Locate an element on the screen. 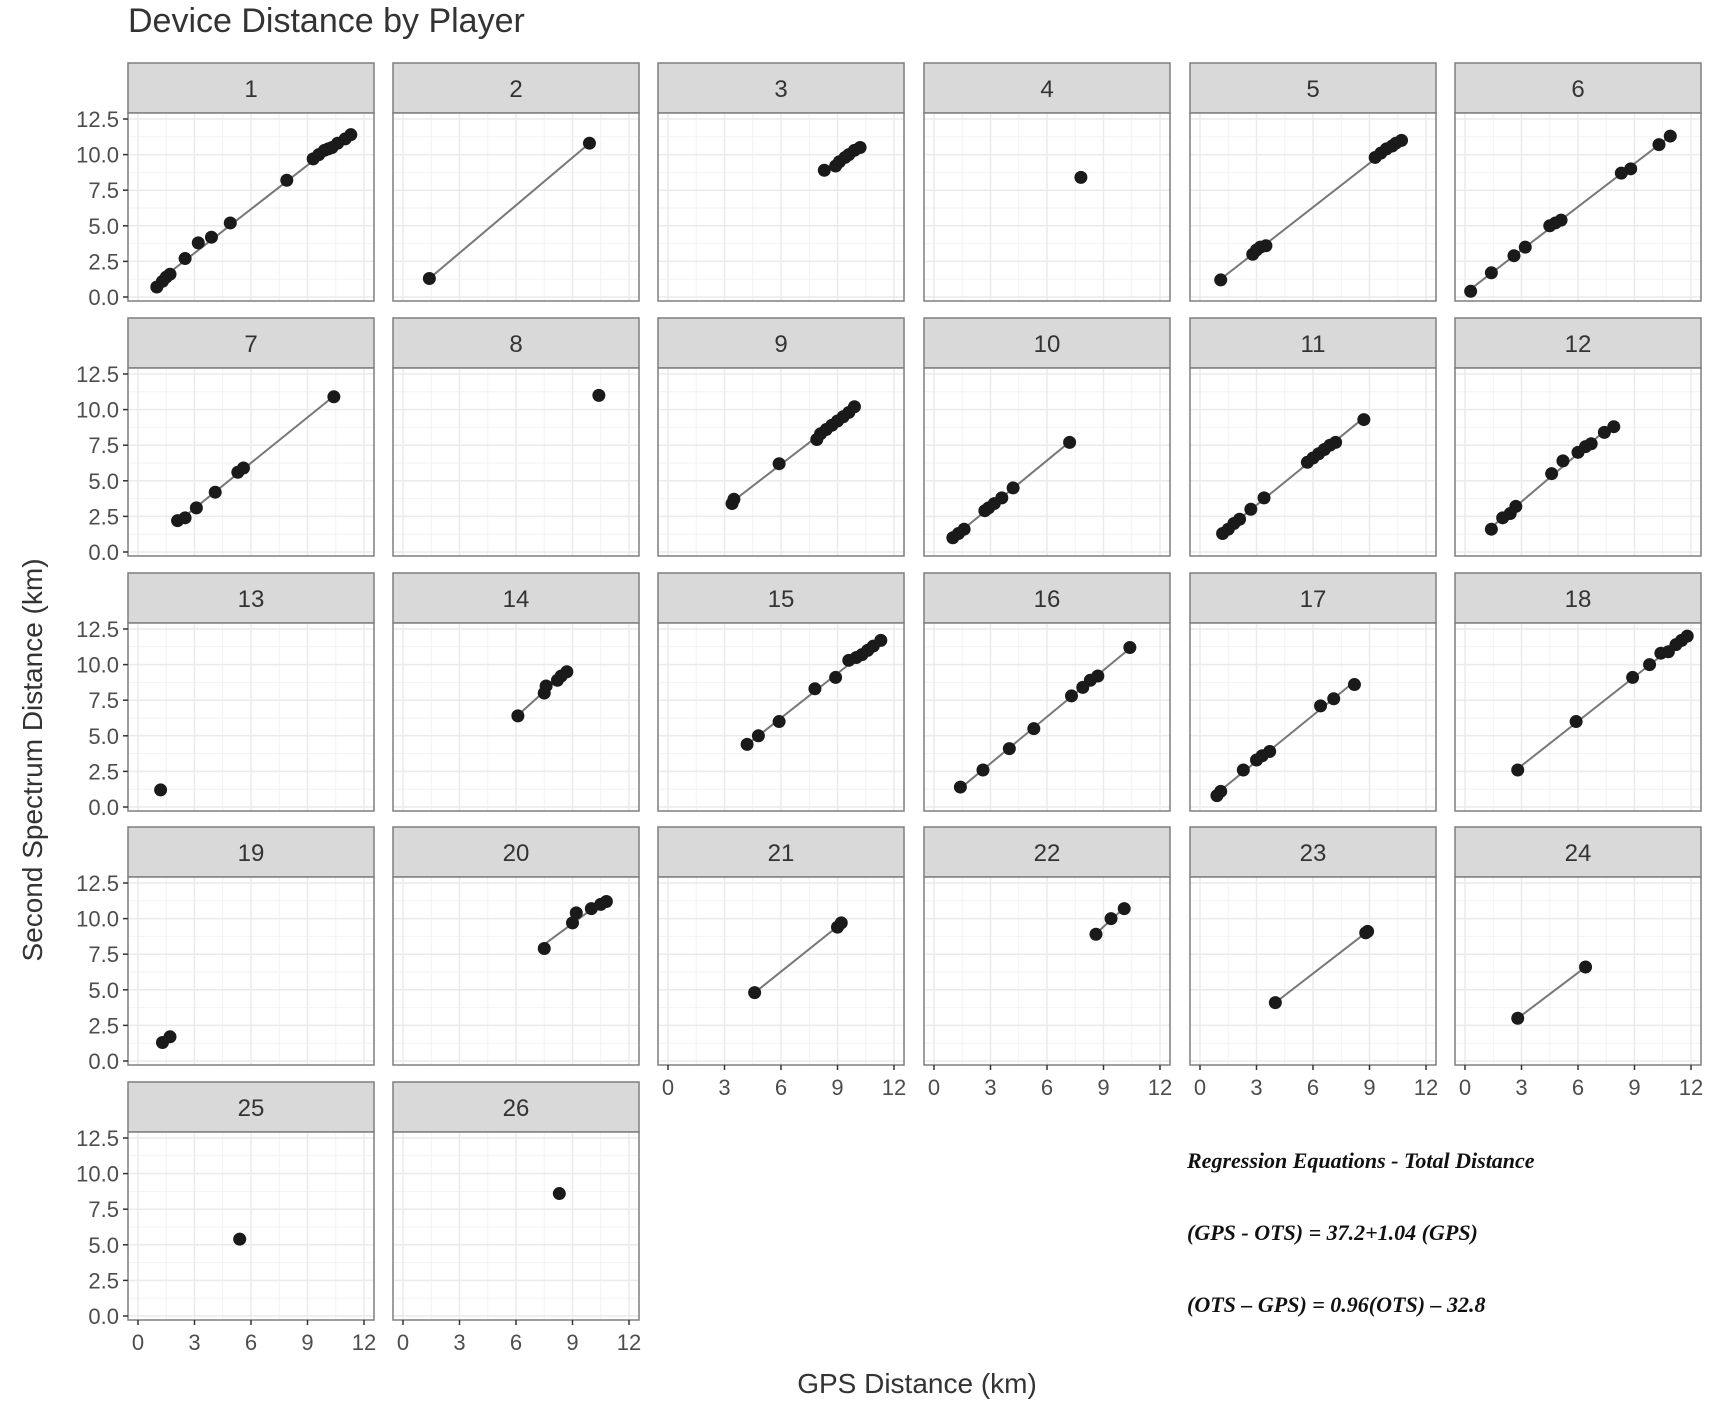 The width and height of the screenshot is (1714, 1404). facet-panel-26: 26 0 3 6 9 12 is located at coordinates (516, 1218).